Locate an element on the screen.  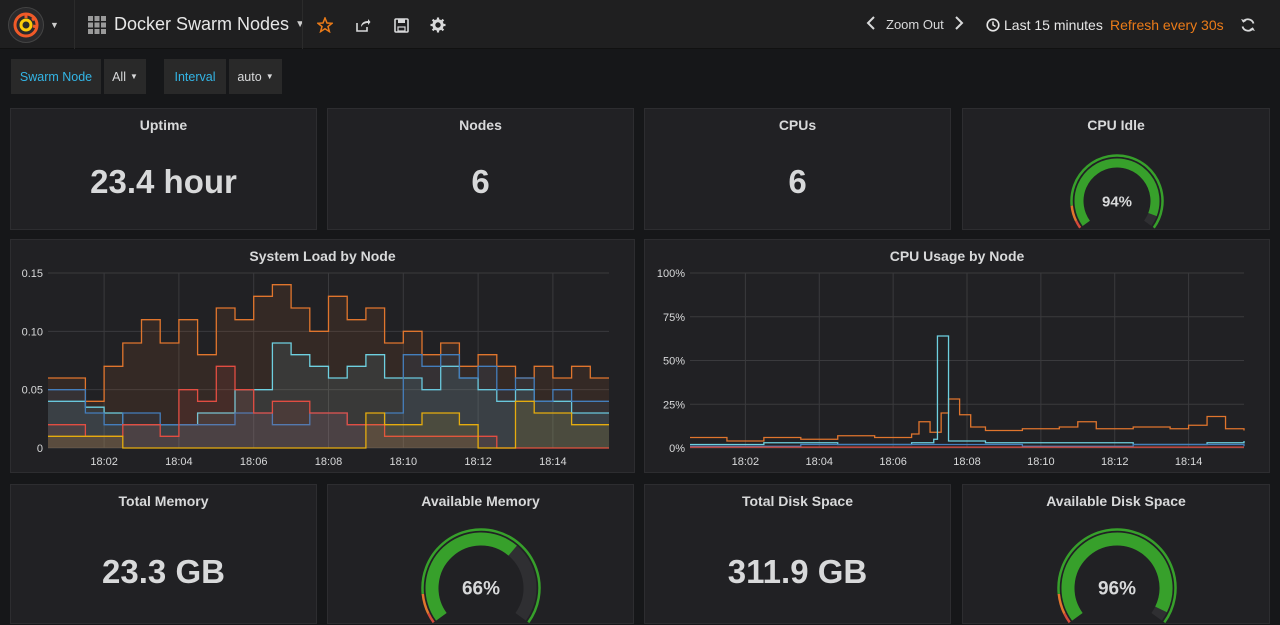
x-tick-label: 18:02 is located at coordinates (746, 462).